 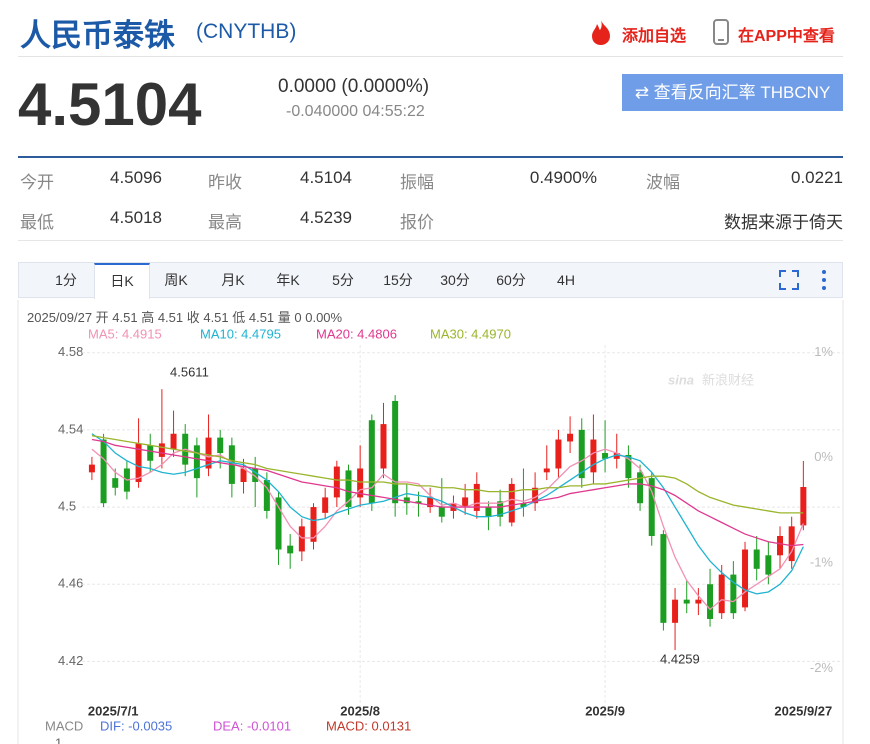 What do you see at coordinates (721, 32) in the screenshot?
I see `phone-icon` at bounding box center [721, 32].